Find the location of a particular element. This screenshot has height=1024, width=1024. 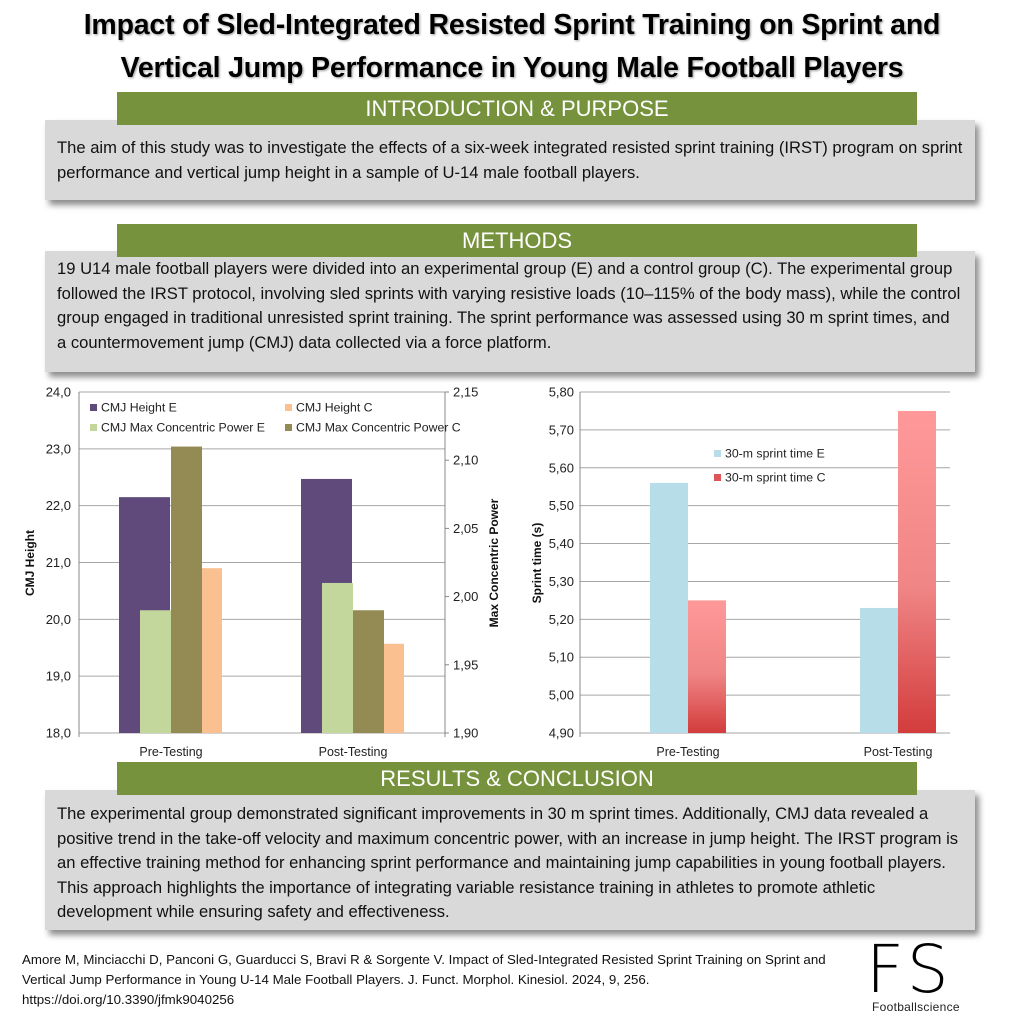

left-axis-tick-label: 18,0 is located at coordinates (58, 733).